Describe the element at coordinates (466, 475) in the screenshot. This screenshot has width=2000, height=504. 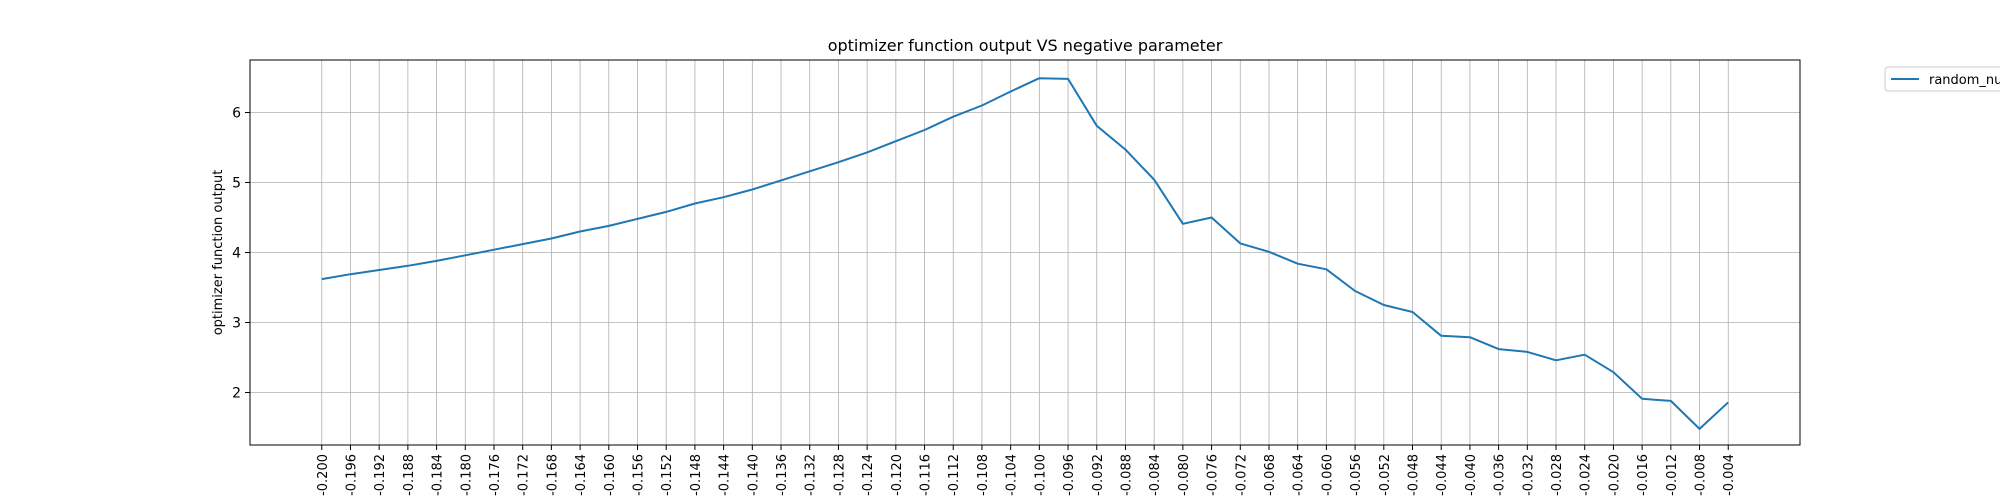
I see `x-tick-label: -0.180` at that location.